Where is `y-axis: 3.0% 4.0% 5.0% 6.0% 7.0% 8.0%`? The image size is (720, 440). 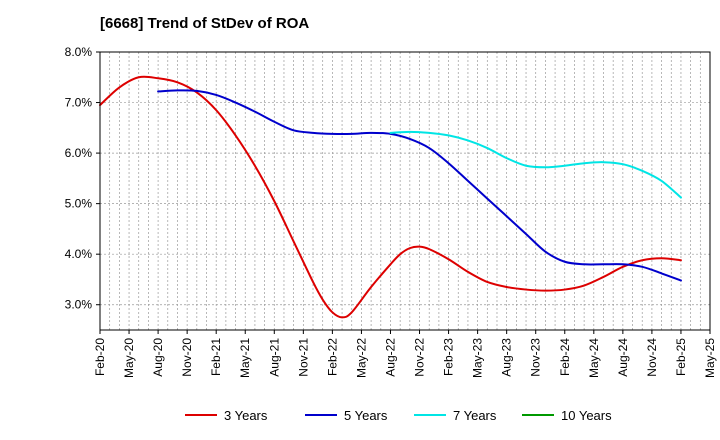
y-axis: 3.0% 4.0% 5.0% 6.0% 7.0% 8.0% is located at coordinates (82, 178).